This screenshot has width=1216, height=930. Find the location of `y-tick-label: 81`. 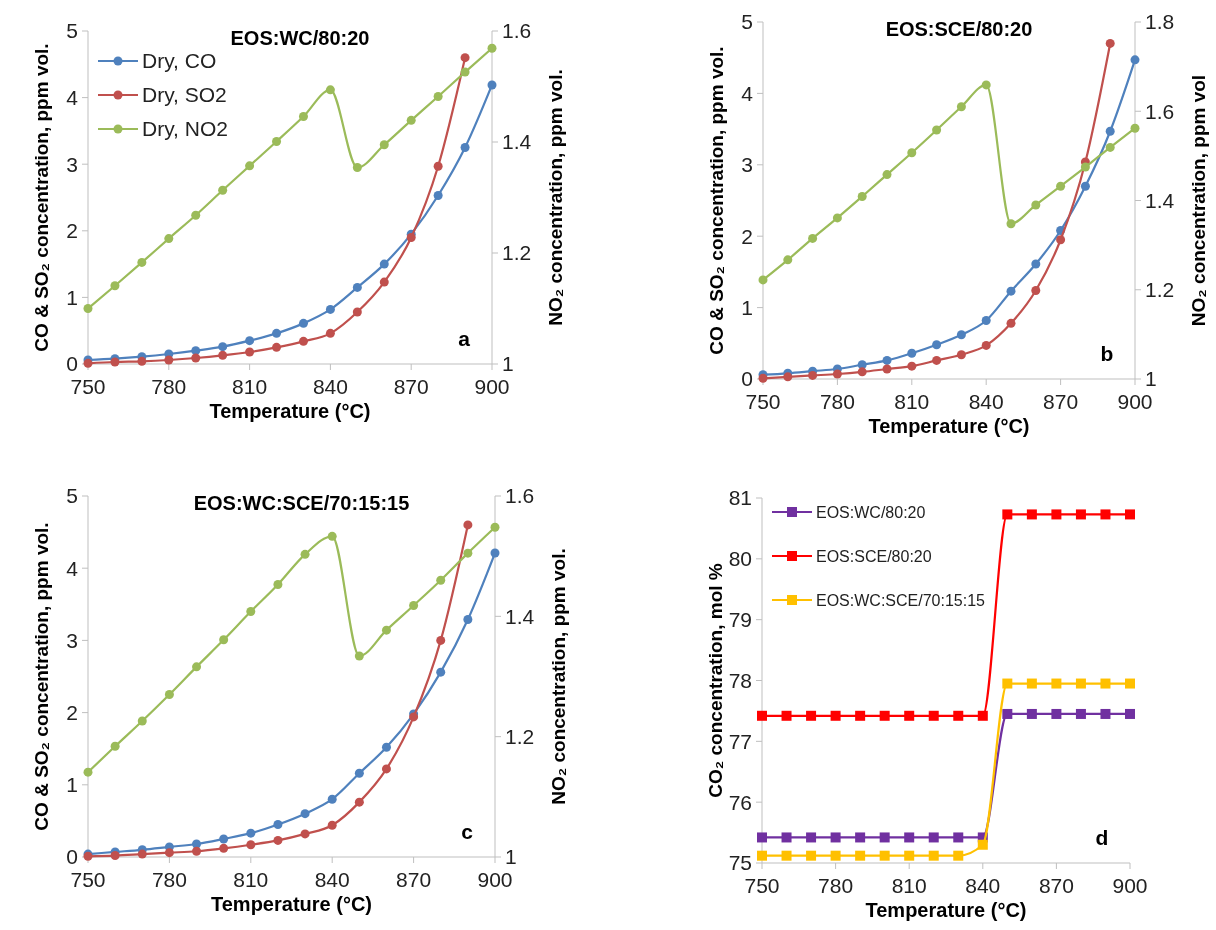

y-tick-label: 81 is located at coordinates (740, 498).